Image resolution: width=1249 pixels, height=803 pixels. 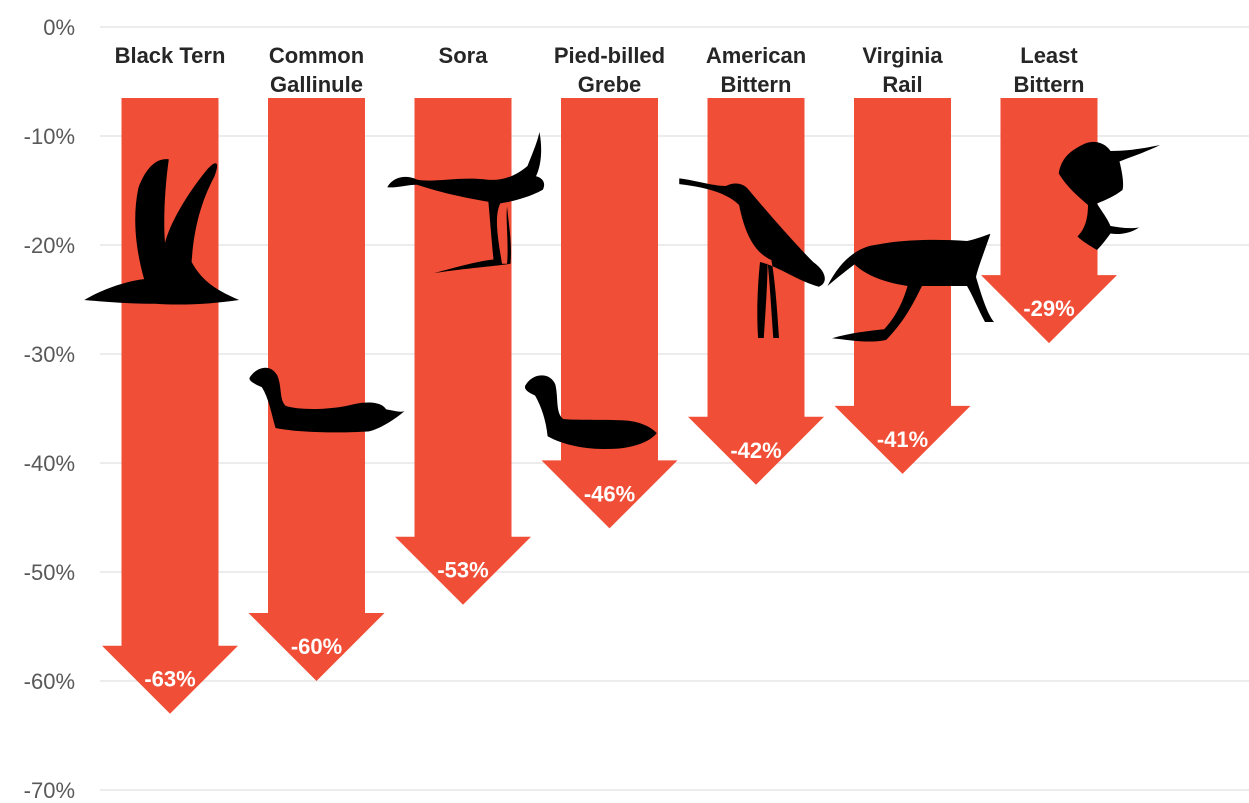 I want to click on category-label: Rail, so click(x=902, y=84).